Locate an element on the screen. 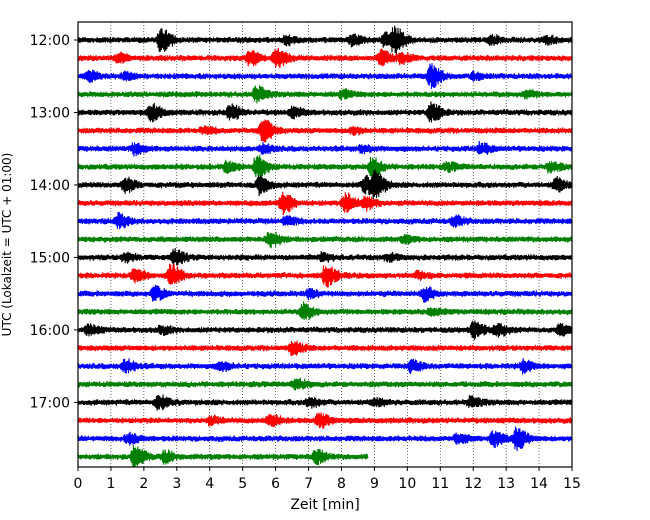 The image size is (650, 520). x-tick-label: 2 is located at coordinates (143, 484).